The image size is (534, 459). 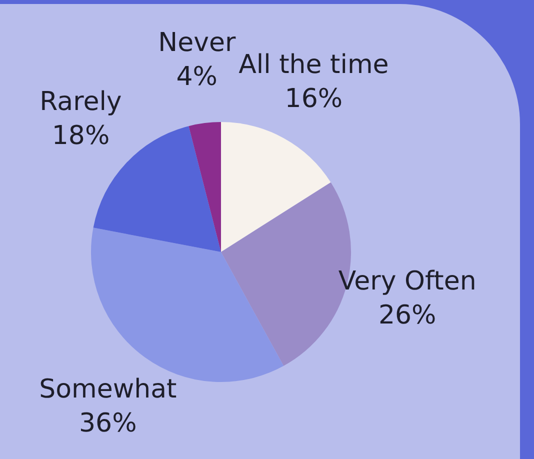 I want to click on slice-label: Rarely, so click(x=81, y=102).